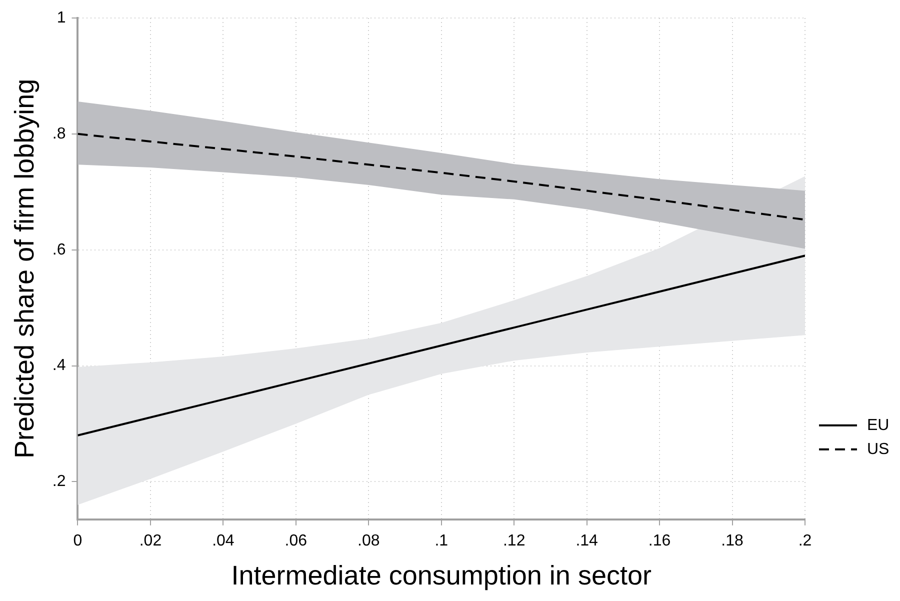 This screenshot has height=601, width=900. What do you see at coordinates (369, 541) in the screenshot?
I see `x-tick-label: .08` at bounding box center [369, 541].